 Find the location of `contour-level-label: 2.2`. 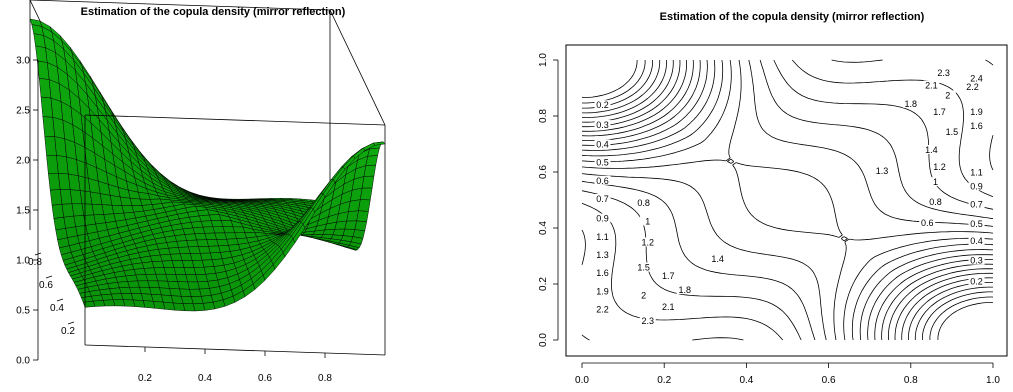

contour-level-label: 2.2 is located at coordinates (602, 310).